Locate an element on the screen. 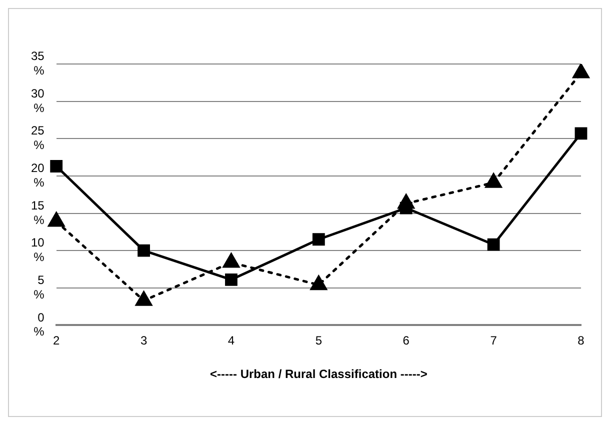 This screenshot has height=425, width=610. x-tick-label: 7 is located at coordinates (494, 341).